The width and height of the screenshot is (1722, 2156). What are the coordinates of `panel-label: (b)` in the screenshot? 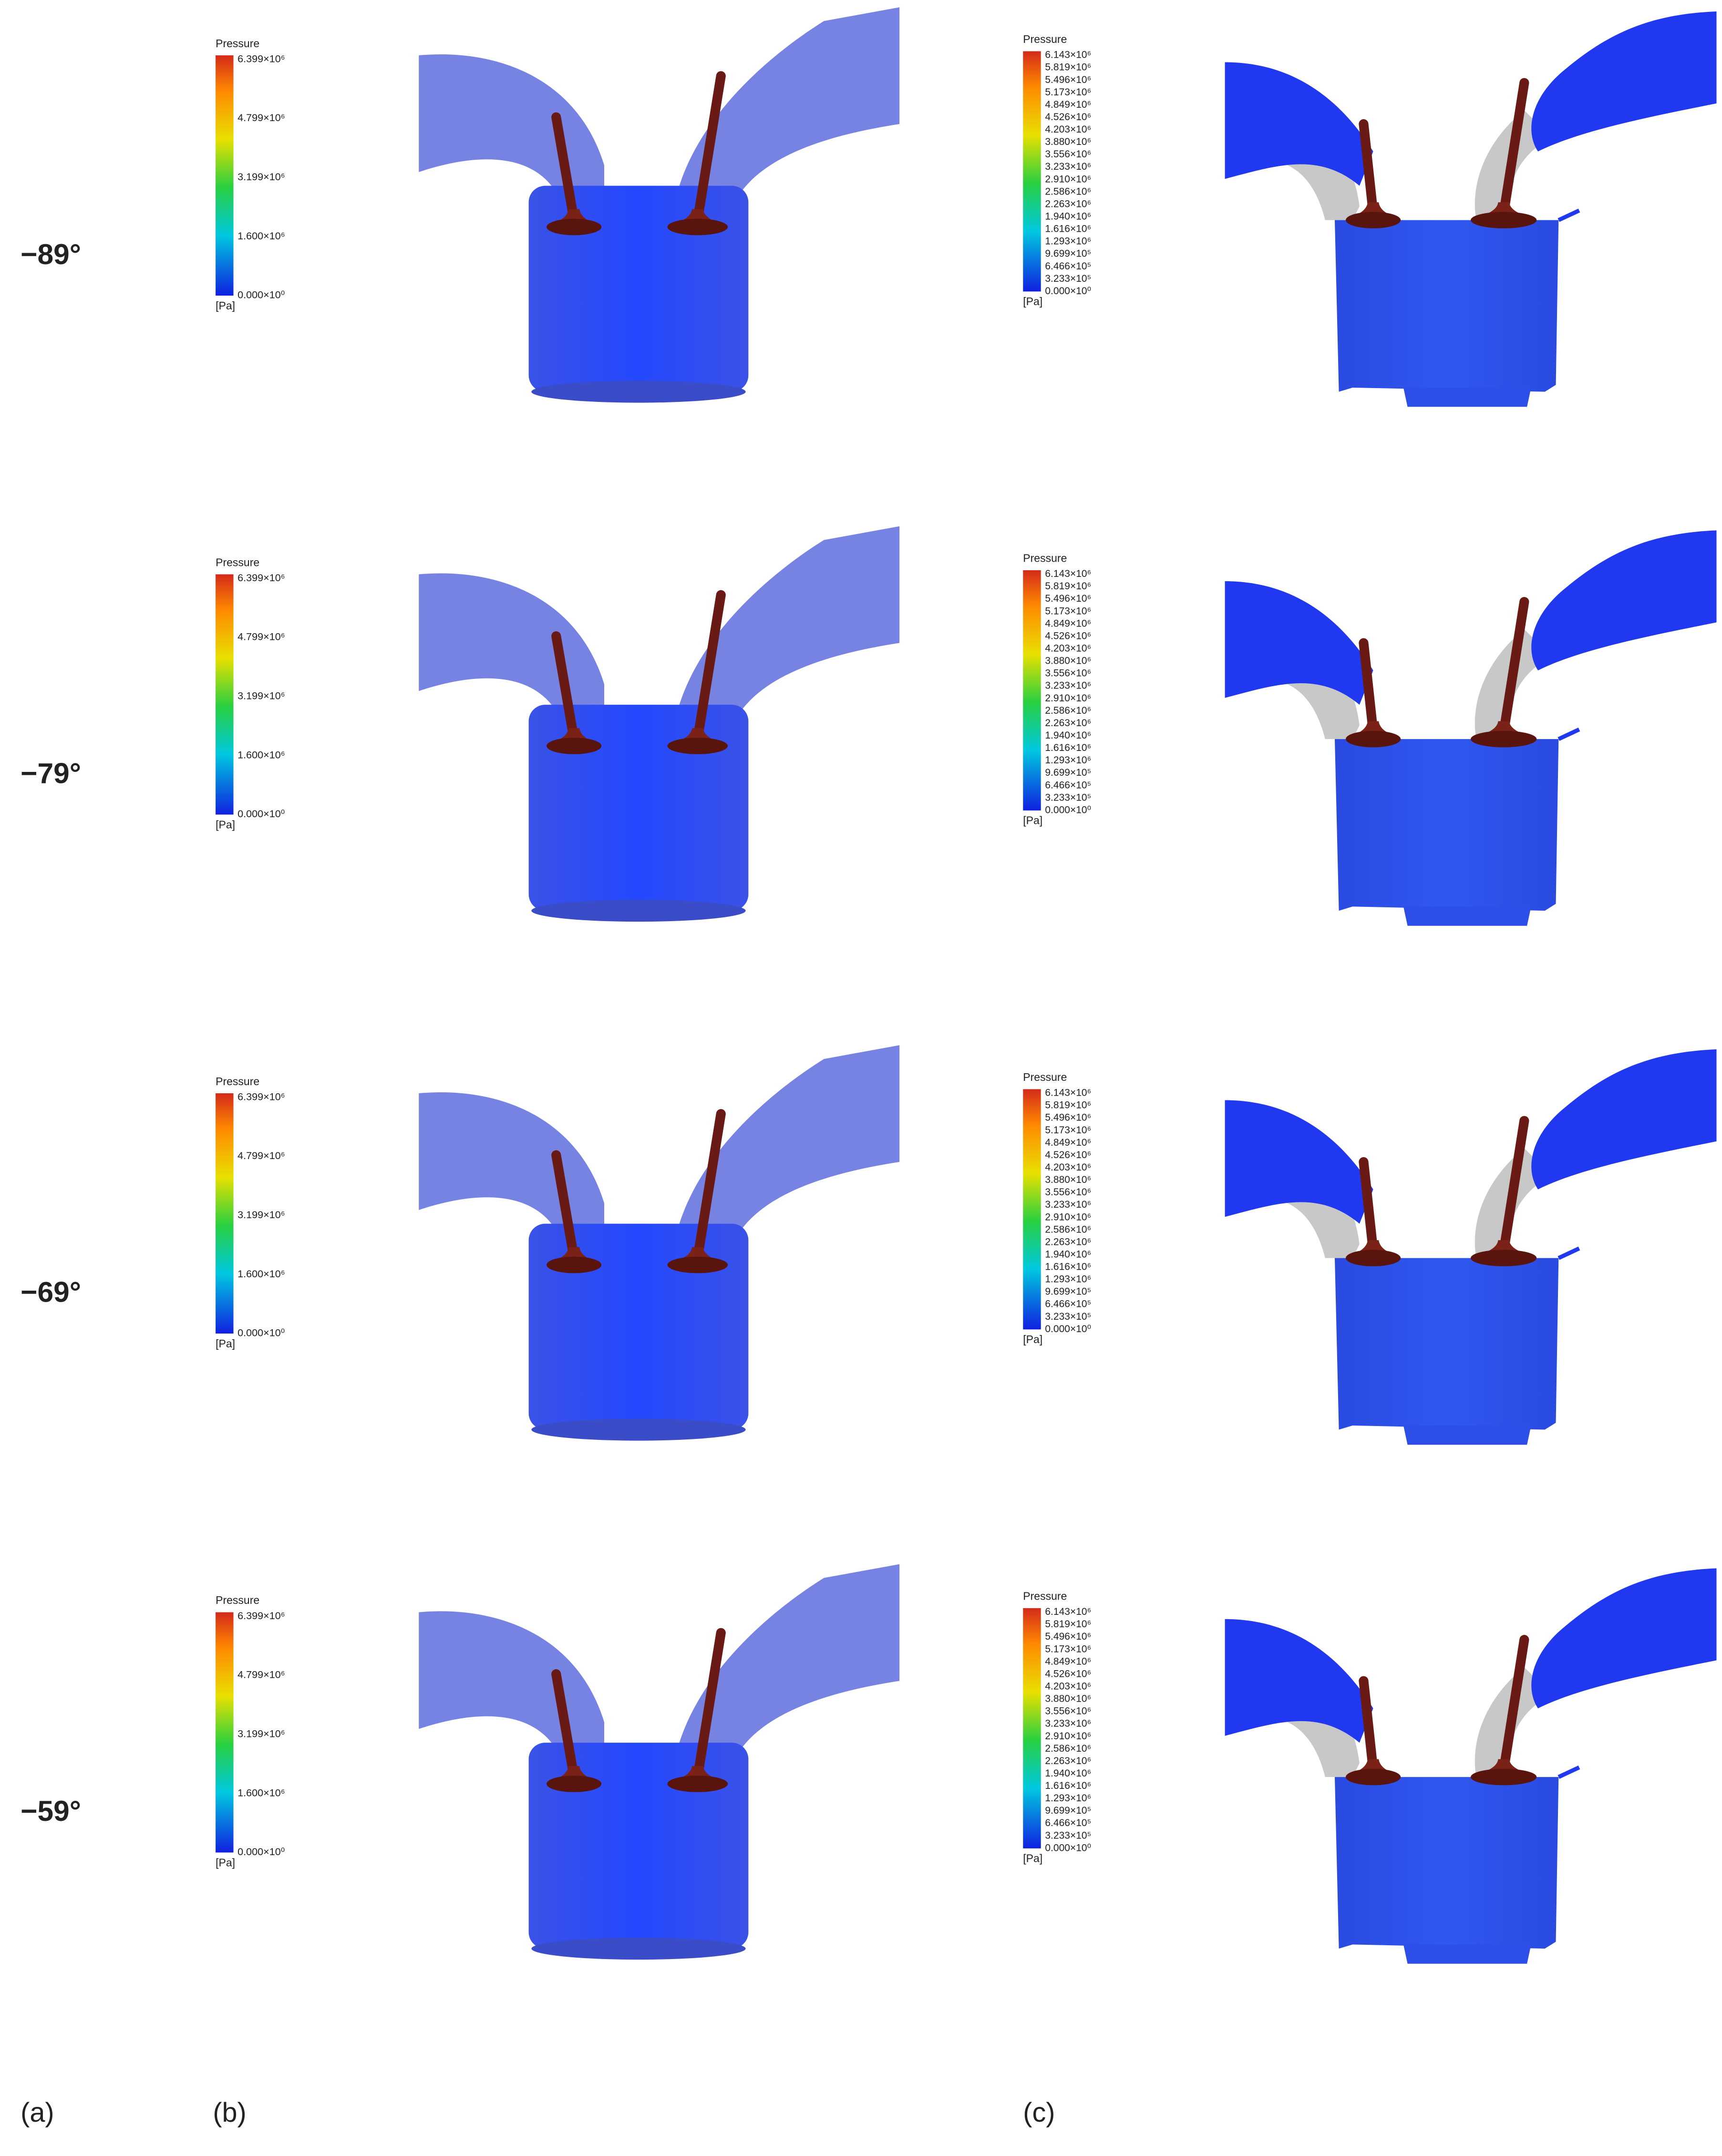 It's located at (229, 2112).